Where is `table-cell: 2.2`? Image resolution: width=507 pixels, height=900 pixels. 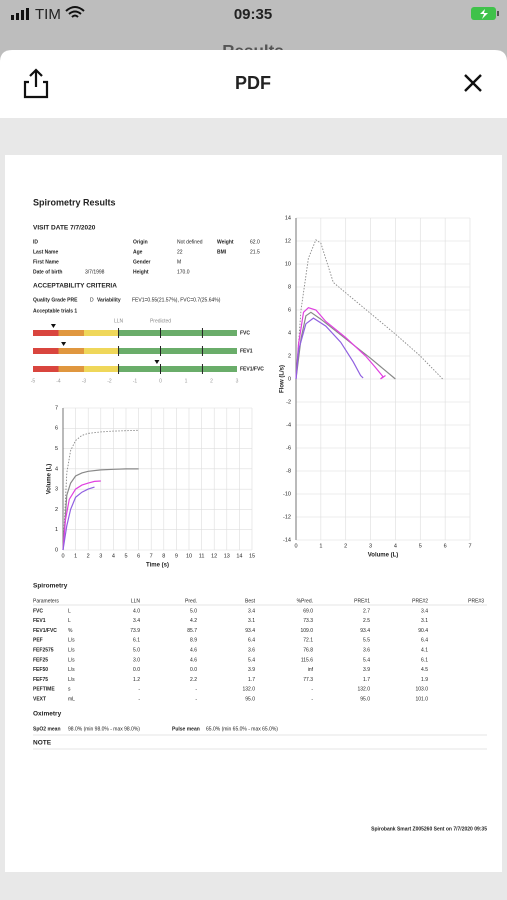 table-cell: 2.2 is located at coordinates (193, 680).